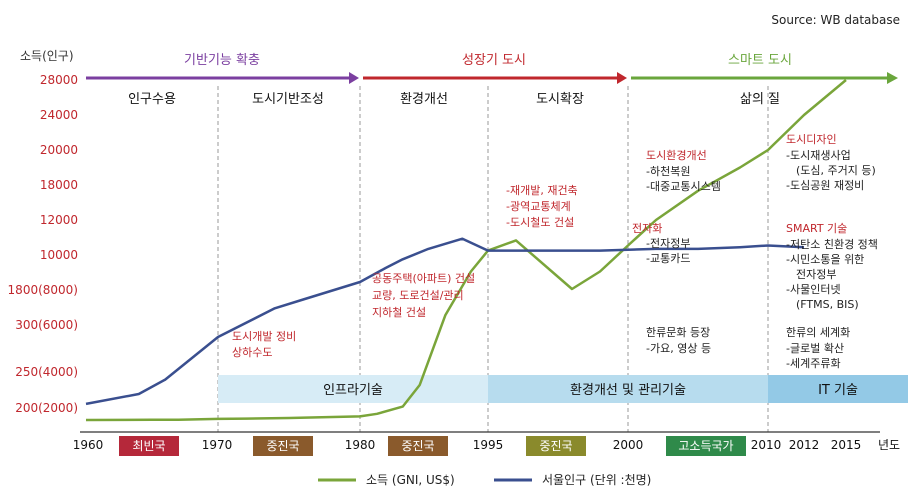 Image resolution: width=912 pixels, height=500 pixels. Describe the element at coordinates (418, 295) in the screenshot. I see `annotation-2-line-2: 교량, 도로건설/관리` at that location.